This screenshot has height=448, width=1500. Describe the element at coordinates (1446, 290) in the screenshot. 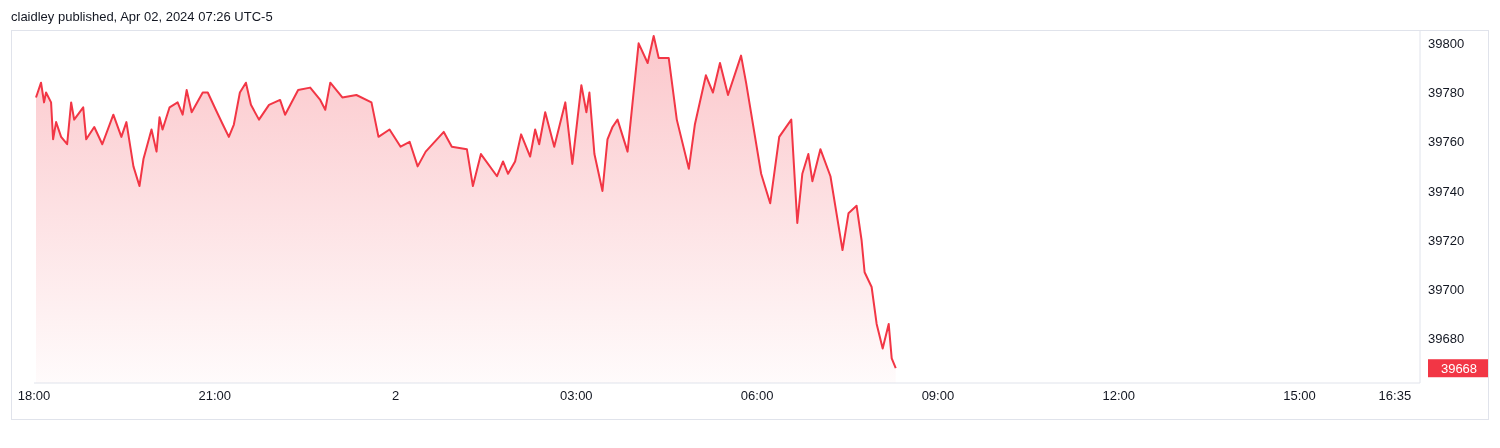

I see `y-tick-label: 39700` at that location.